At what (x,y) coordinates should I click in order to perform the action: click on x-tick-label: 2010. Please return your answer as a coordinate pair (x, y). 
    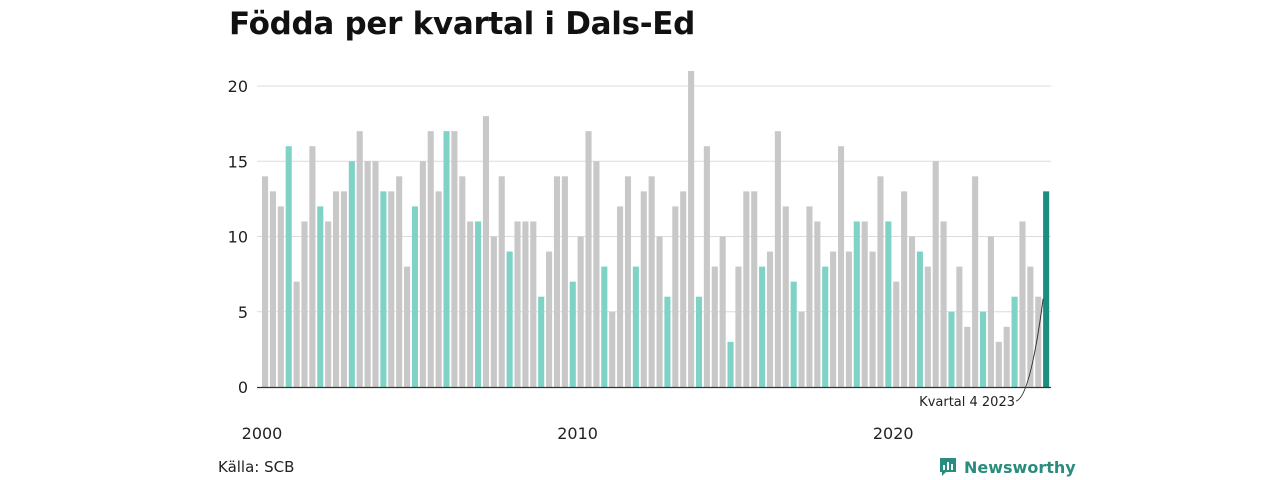
    Looking at the image, I should click on (577, 433).